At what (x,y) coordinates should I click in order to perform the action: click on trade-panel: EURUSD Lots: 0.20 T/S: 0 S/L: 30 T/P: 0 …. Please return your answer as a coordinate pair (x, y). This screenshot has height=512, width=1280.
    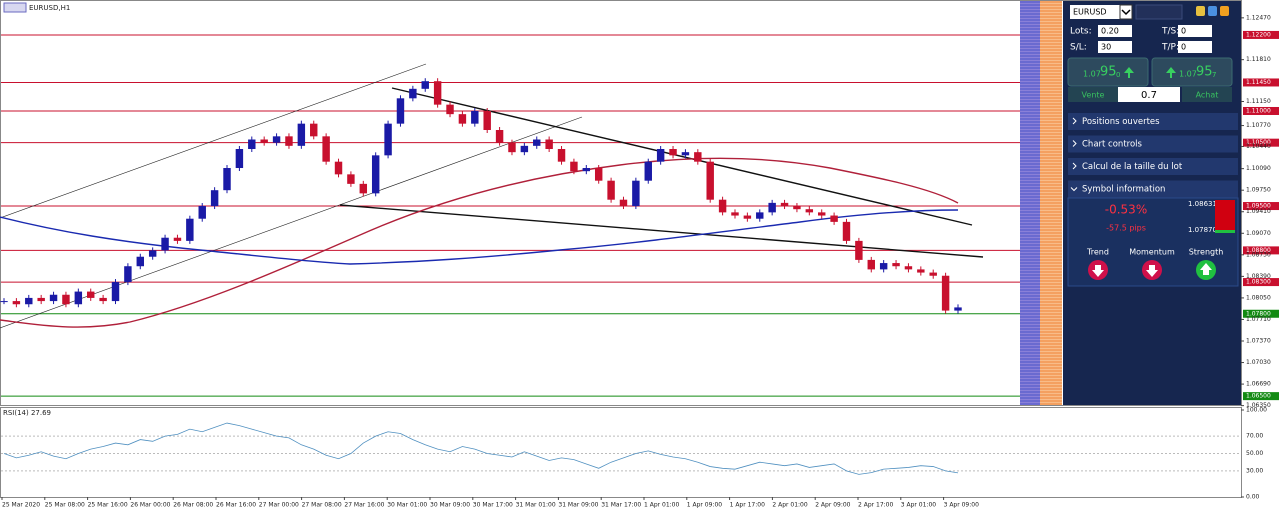
    Looking at the image, I should click on (1152, 203).